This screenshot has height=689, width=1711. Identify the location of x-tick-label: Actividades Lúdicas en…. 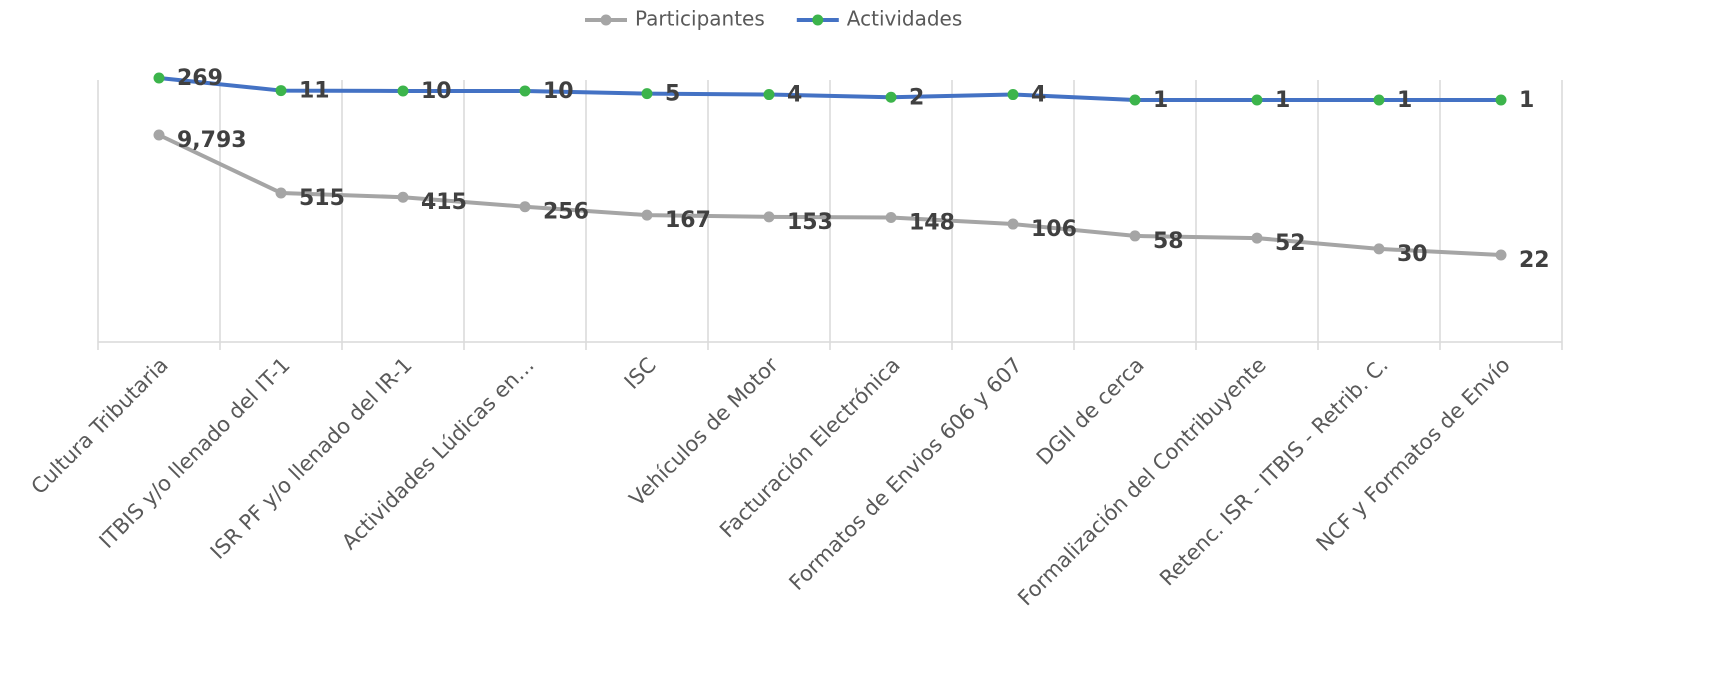
(438, 454).